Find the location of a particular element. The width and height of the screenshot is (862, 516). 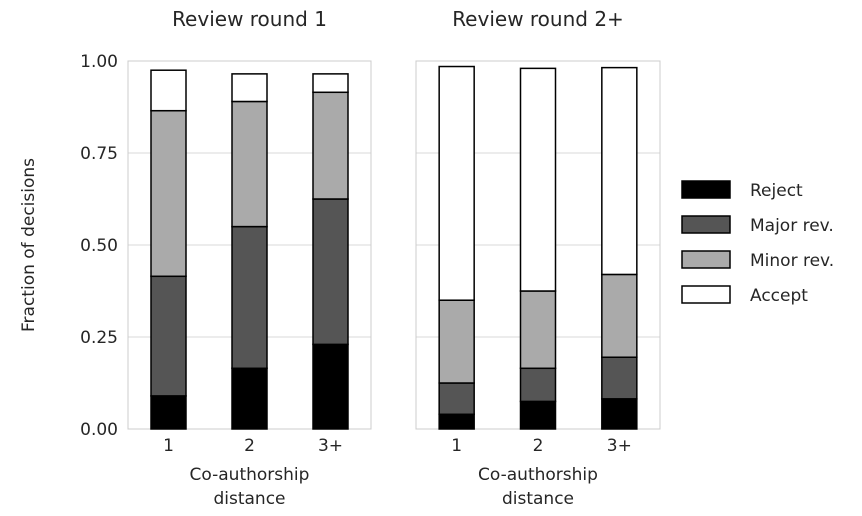

legend: Reject Major rev. Minor rev. Accept is located at coordinates (757, 243).